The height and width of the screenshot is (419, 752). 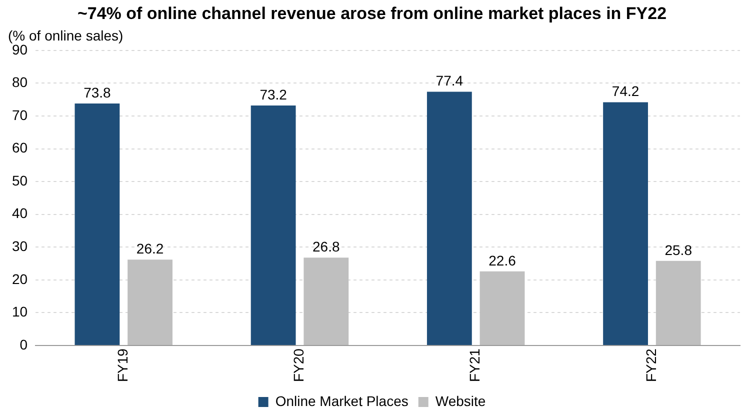 What do you see at coordinates (678, 250) in the screenshot?
I see `data-label: 25.8` at bounding box center [678, 250].